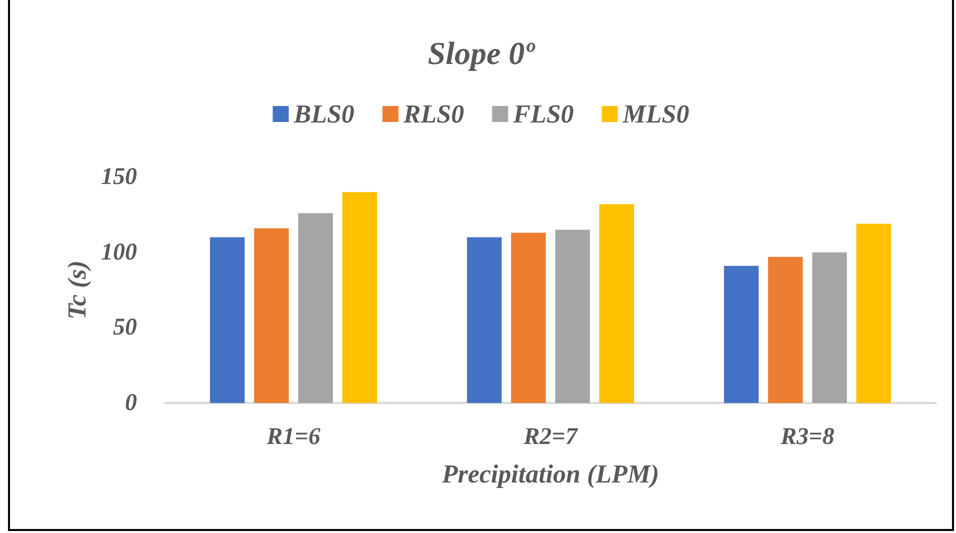 Image resolution: width=956 pixels, height=533 pixels. I want to click on legend-label: FLS0, so click(543, 114).